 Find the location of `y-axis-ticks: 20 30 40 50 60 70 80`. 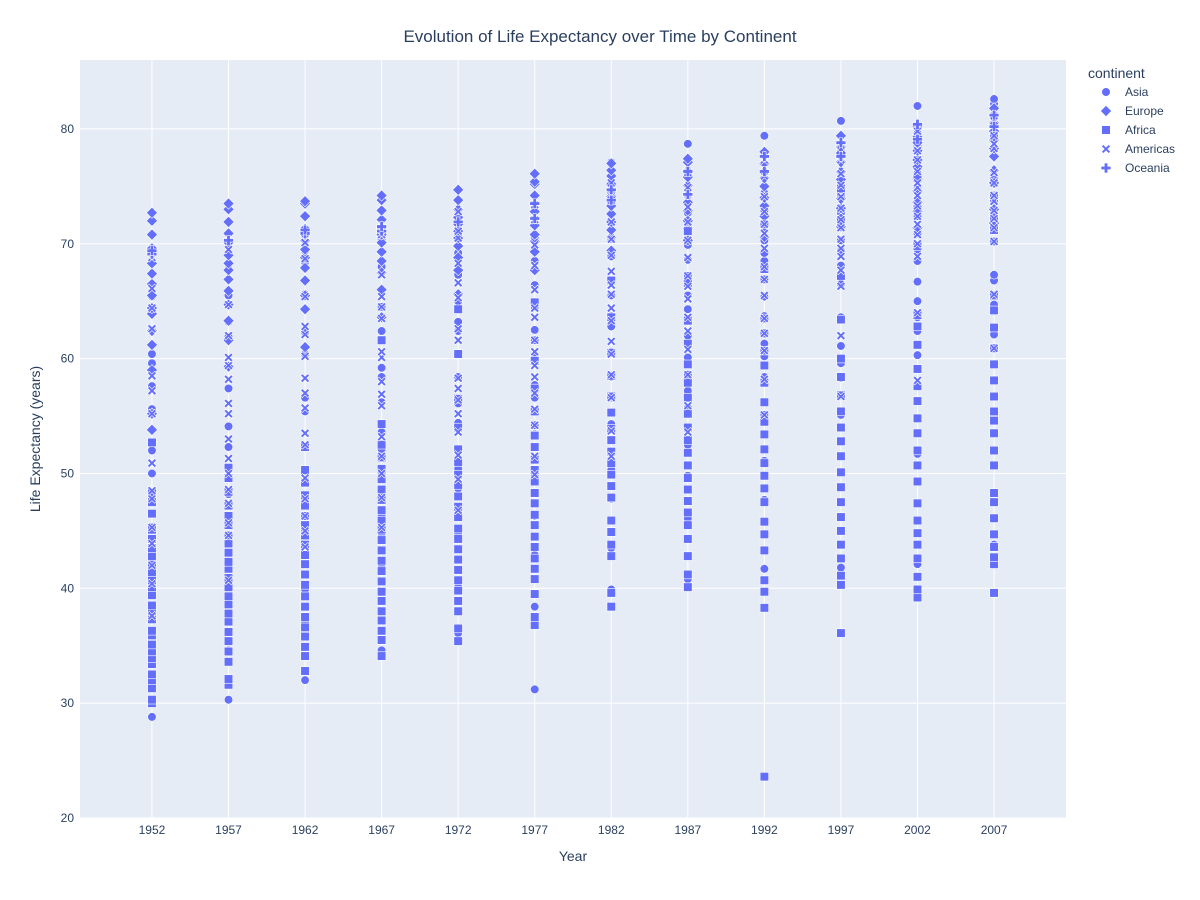

y-axis-ticks: 20 30 40 50 60 70 80 is located at coordinates (68, 473).